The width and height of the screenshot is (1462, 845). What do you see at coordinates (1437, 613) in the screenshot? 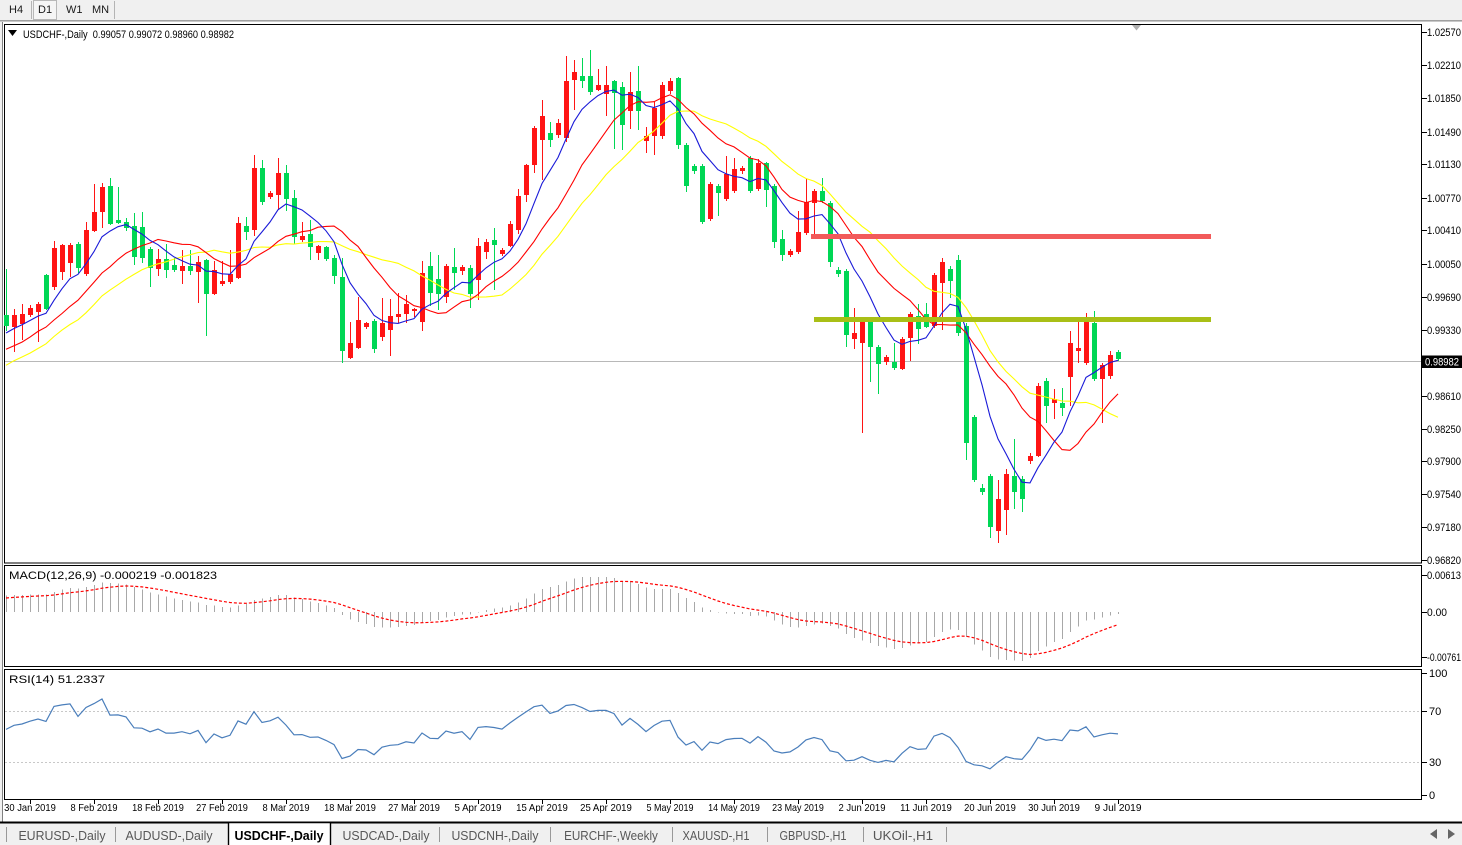
I see `svg-text: 0.00` at bounding box center [1437, 613].